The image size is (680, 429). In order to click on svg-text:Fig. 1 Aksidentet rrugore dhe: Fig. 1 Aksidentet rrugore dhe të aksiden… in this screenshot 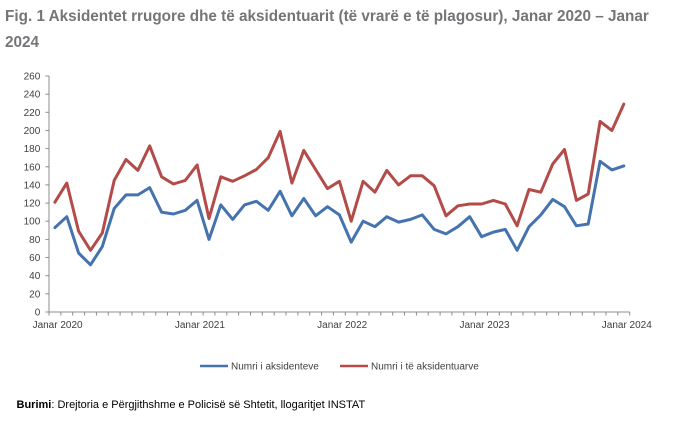, I will do `click(327, 16)`.